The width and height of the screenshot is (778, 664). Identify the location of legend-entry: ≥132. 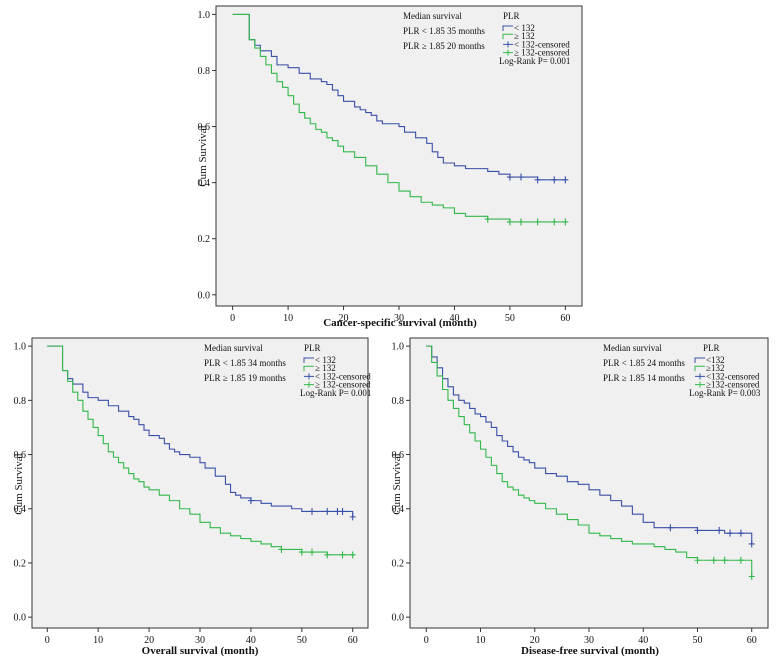
(715, 368).